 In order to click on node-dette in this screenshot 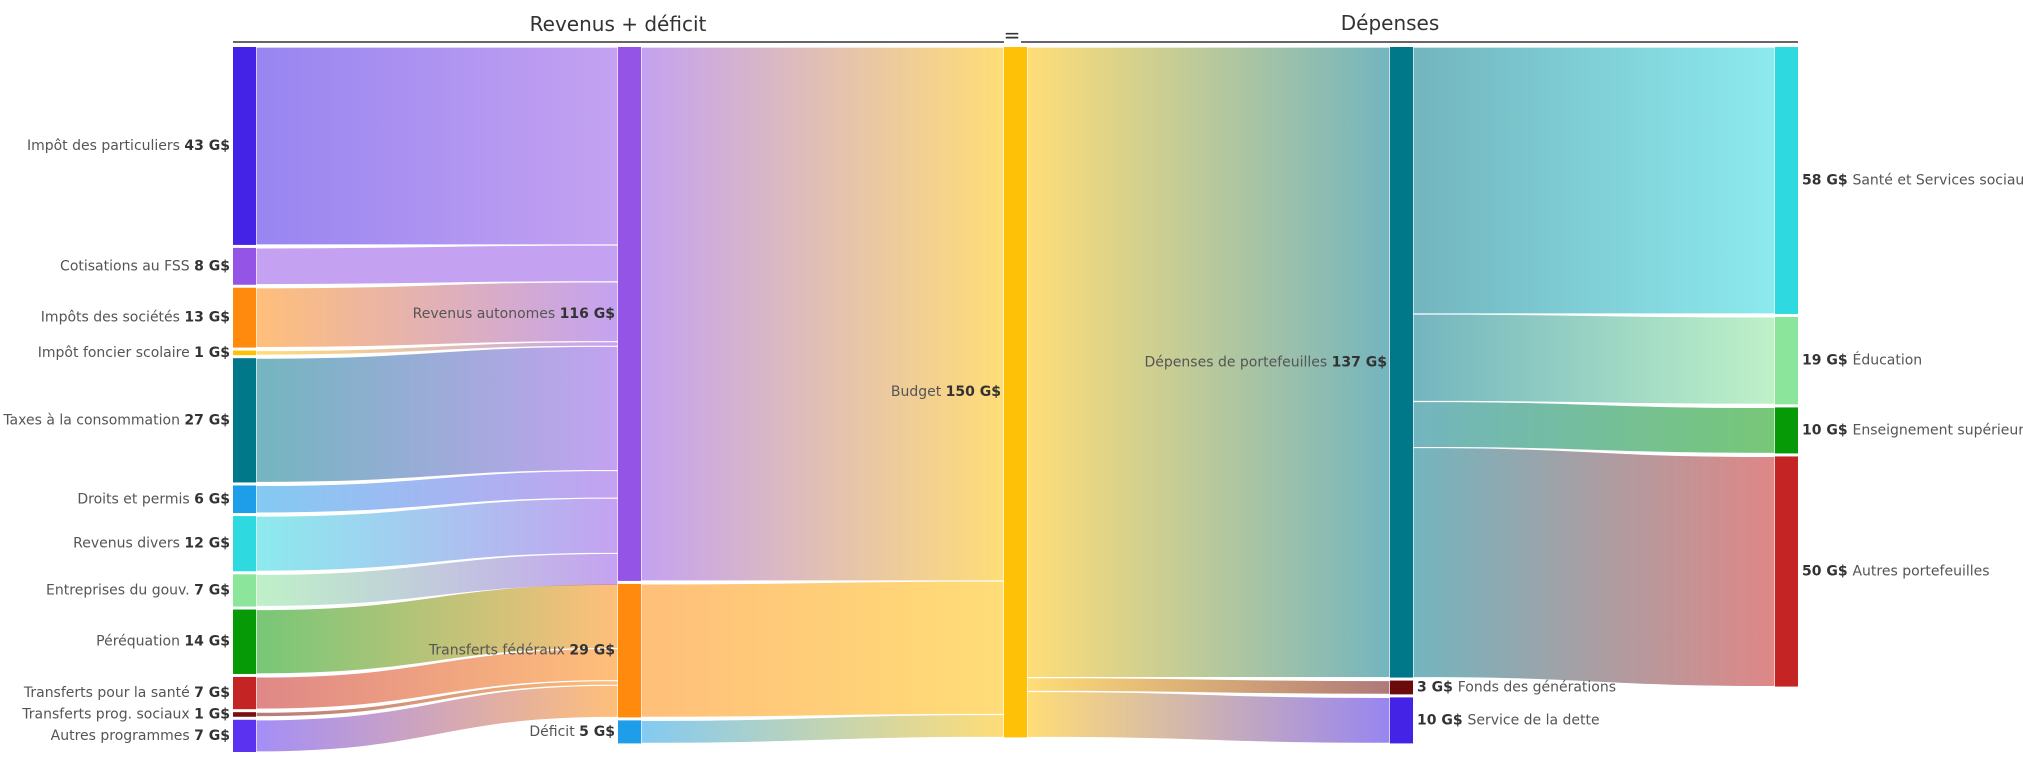, I will do `click(1401, 720)`.